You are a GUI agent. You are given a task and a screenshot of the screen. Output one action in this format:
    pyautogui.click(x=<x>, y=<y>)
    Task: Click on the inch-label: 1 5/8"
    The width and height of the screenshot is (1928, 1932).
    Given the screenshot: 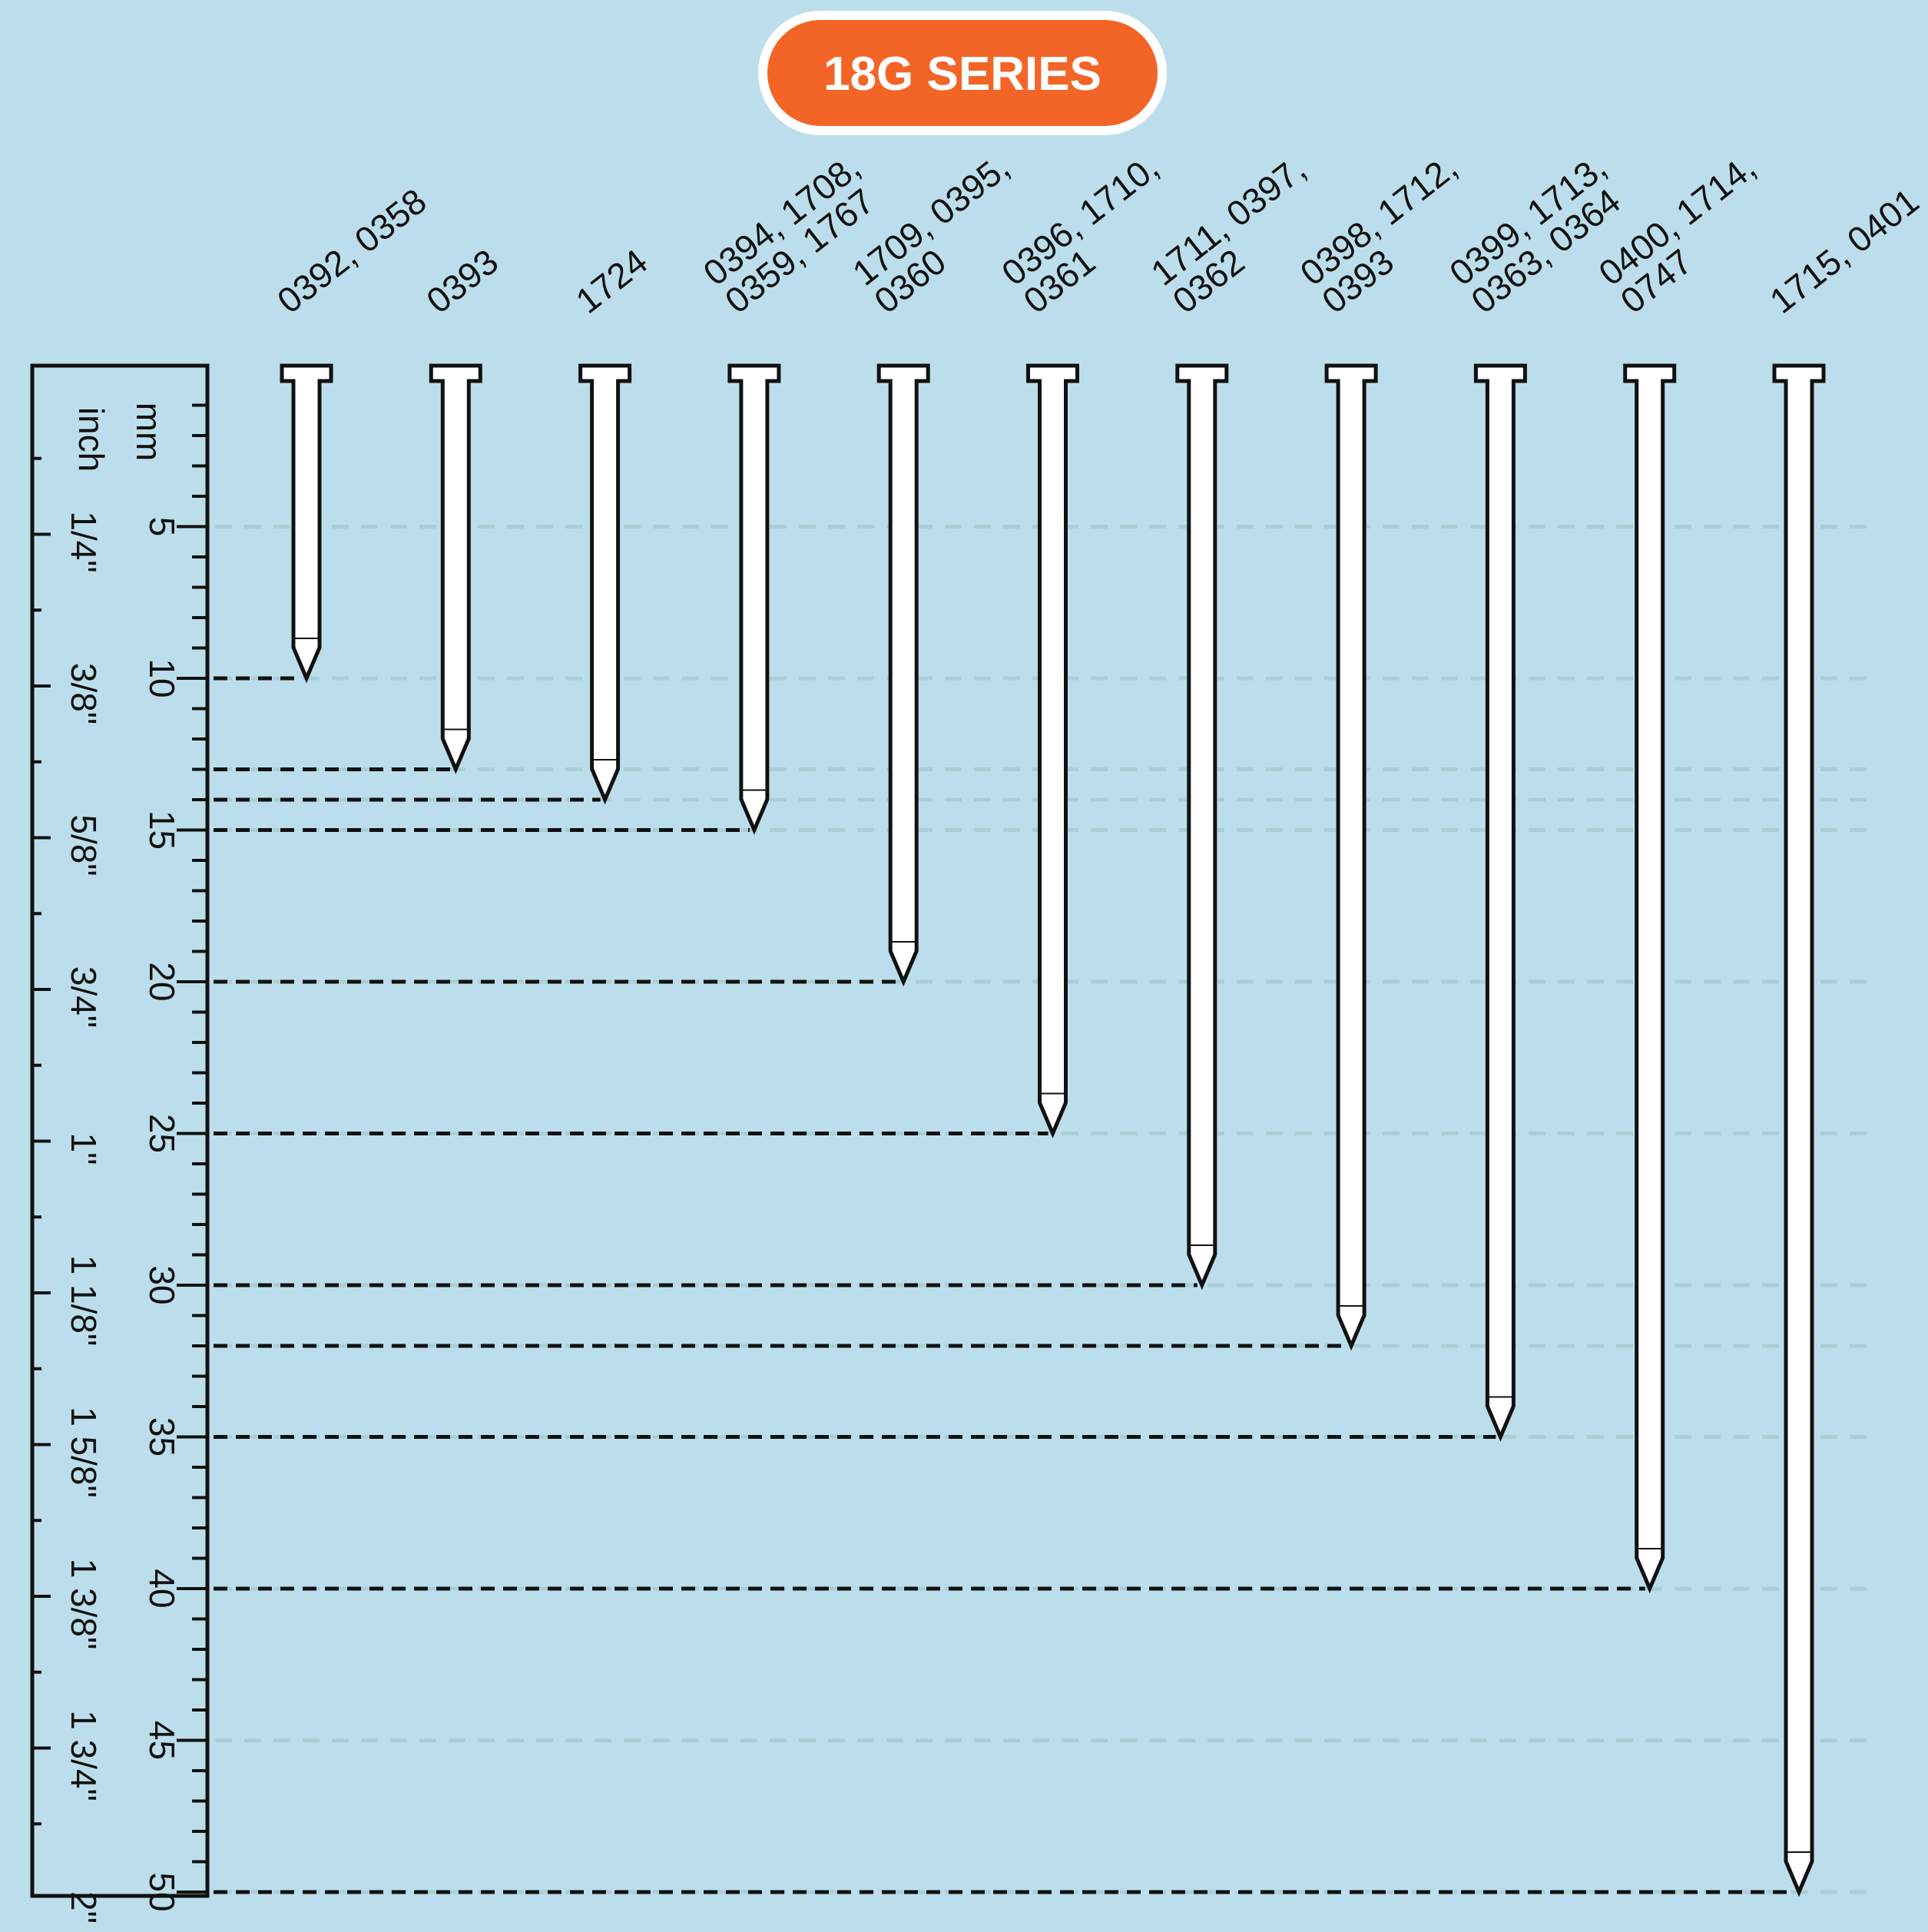 What is the action you would take?
    pyautogui.click(x=84, y=1452)
    